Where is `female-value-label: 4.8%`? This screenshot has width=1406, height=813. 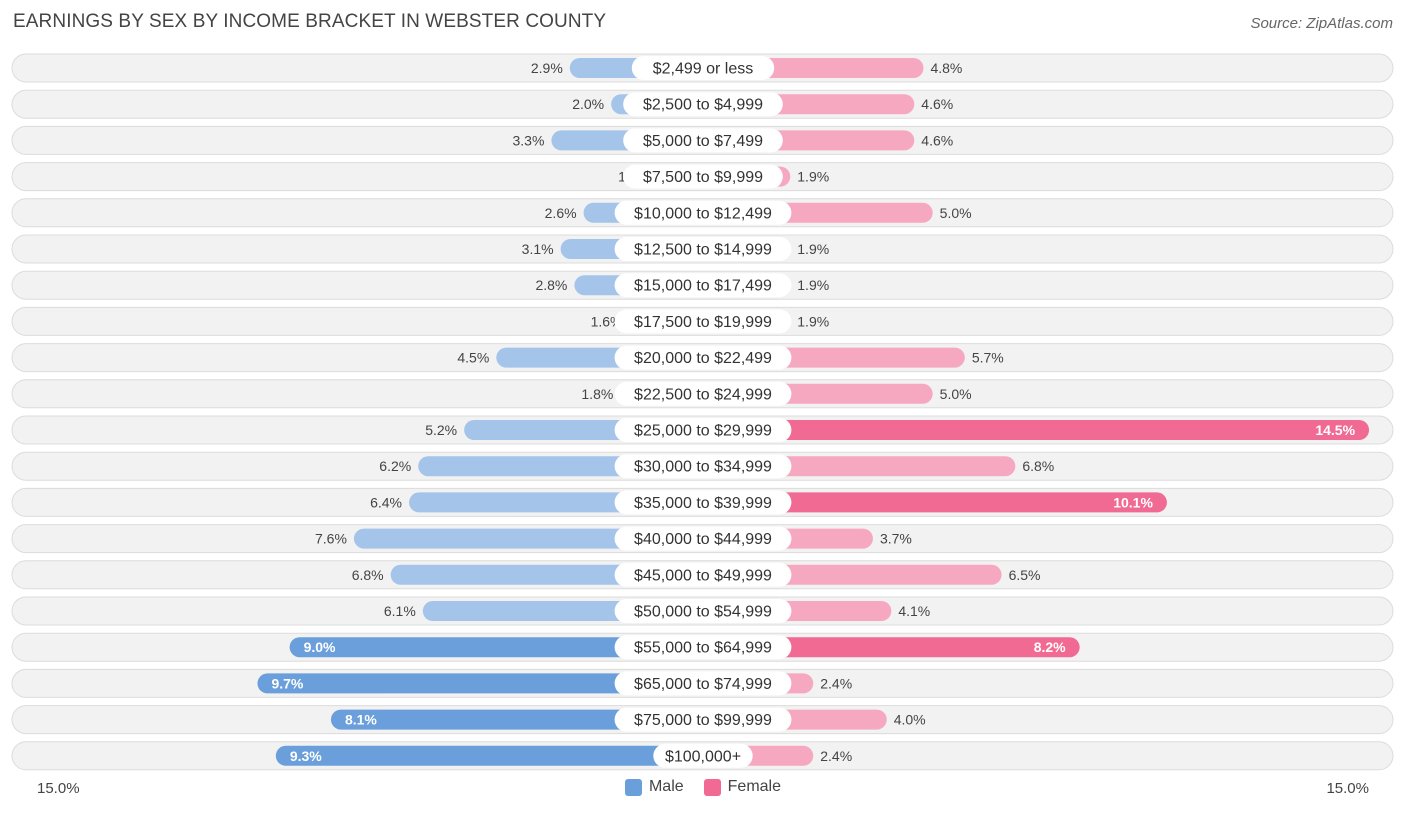 female-value-label: 4.8% is located at coordinates (946, 68).